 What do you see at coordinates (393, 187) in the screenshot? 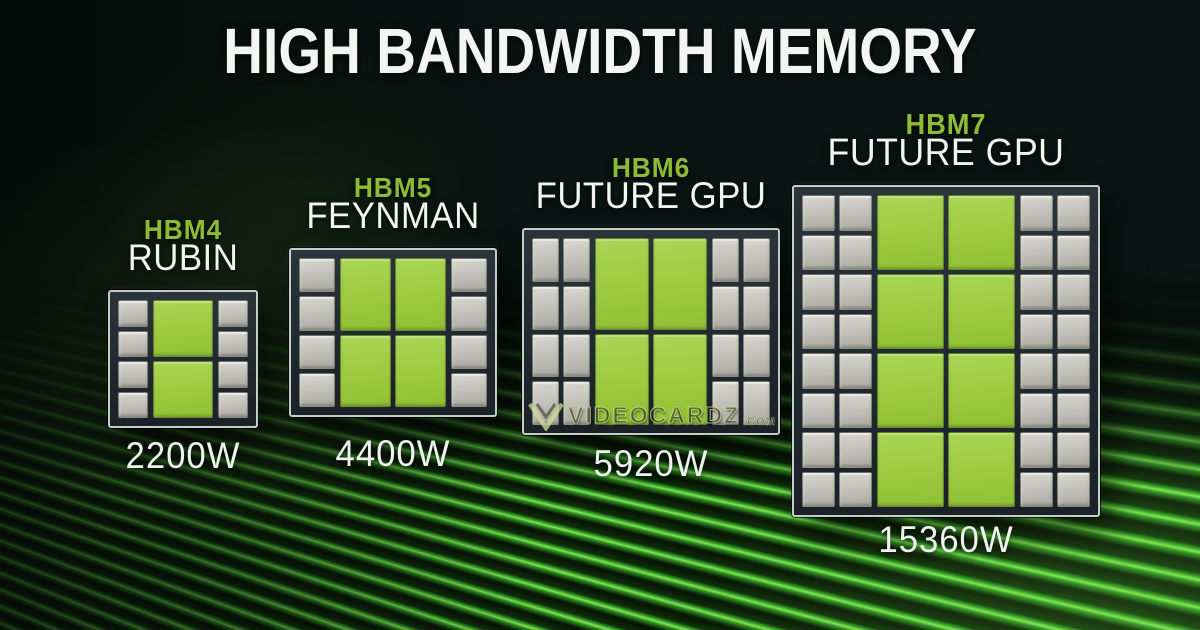
I see `hbm-generation-label: HBM5` at bounding box center [393, 187].